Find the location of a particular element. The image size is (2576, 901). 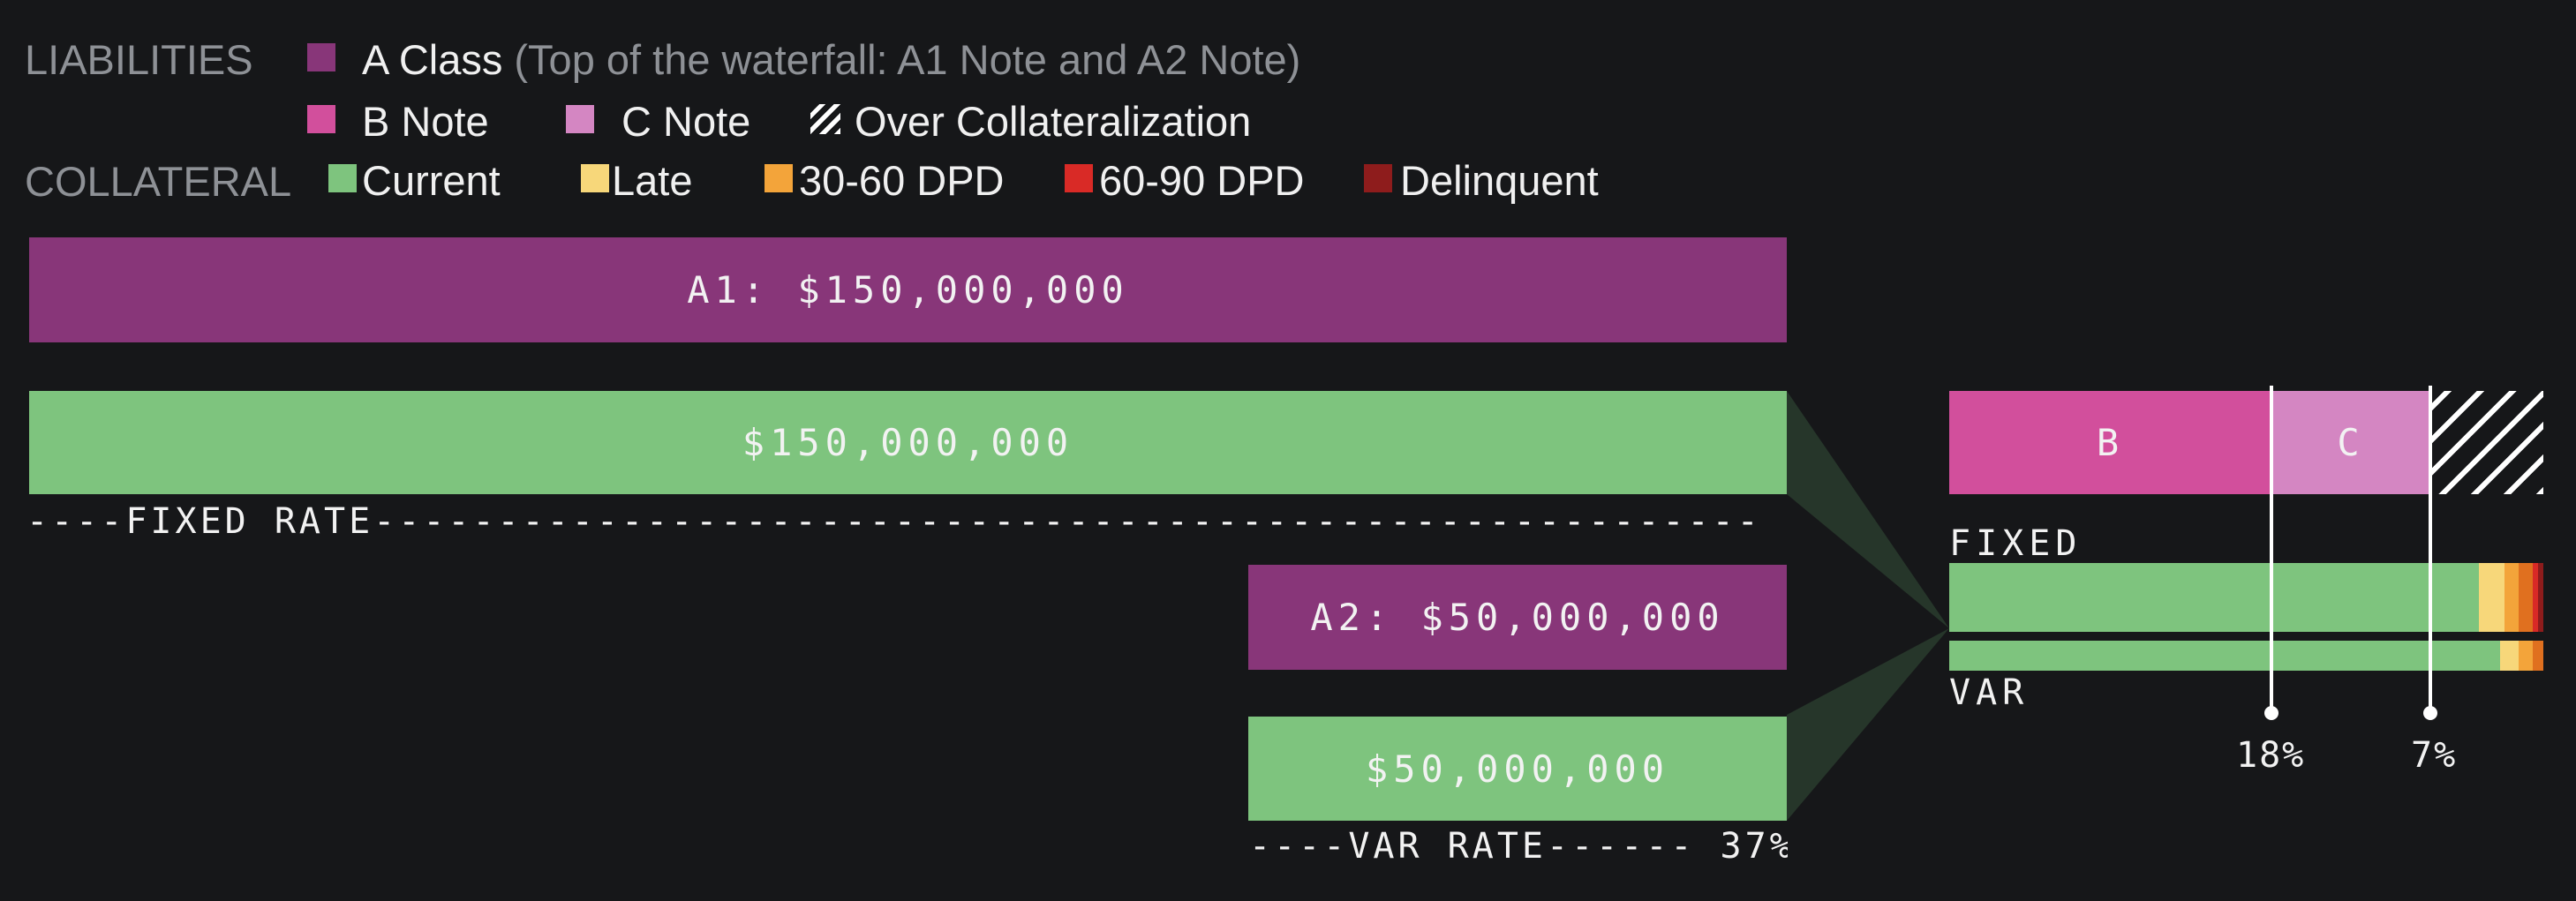

60-90-dpd-label: 60-90 DPD is located at coordinates (1202, 180).